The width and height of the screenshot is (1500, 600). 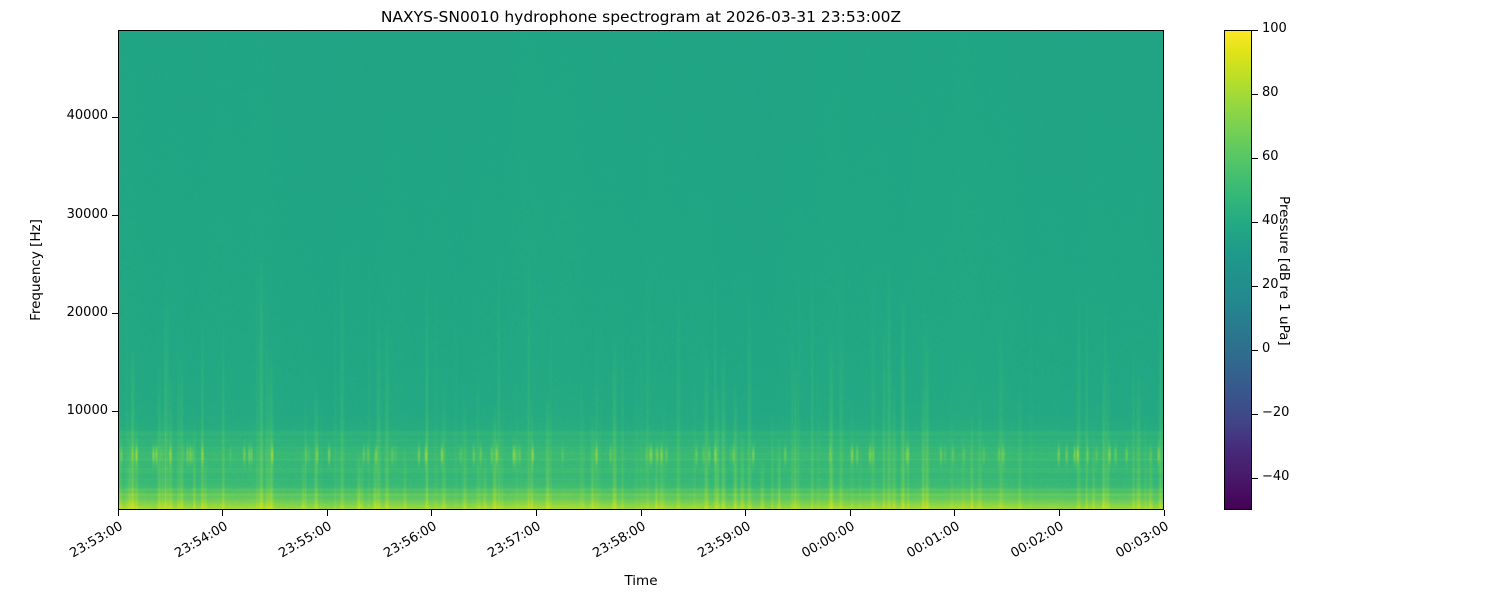 What do you see at coordinates (96, 540) in the screenshot?
I see `x-tick-label: 23:53:00` at bounding box center [96, 540].